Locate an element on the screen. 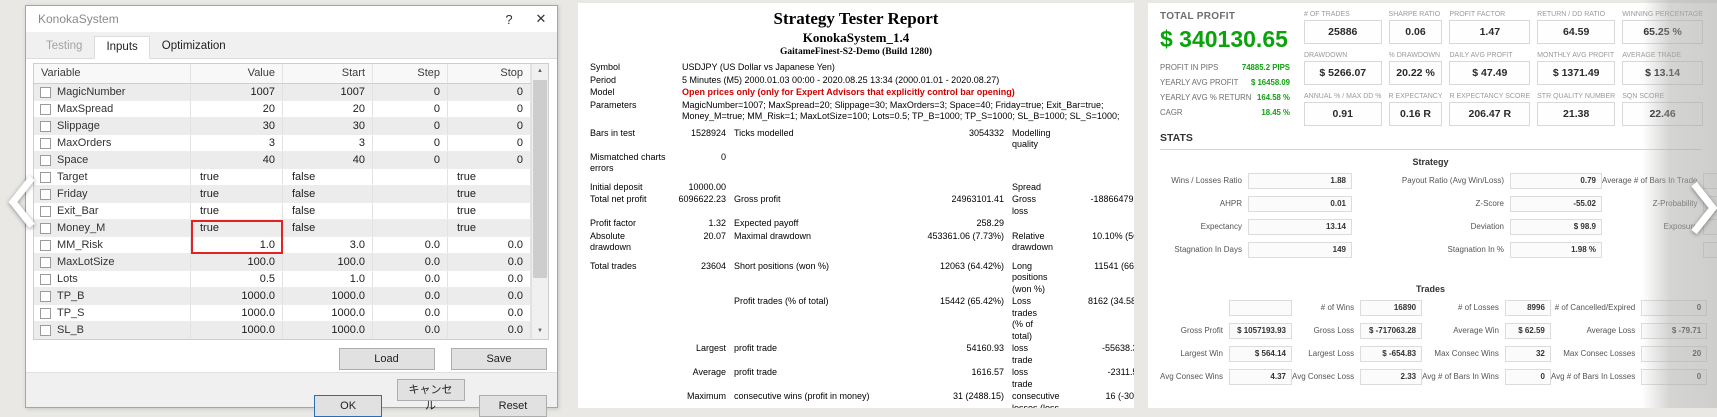 The width and height of the screenshot is (1717, 417). table-row: MagicNumber 1007 1007 0 0 is located at coordinates (291, 92).